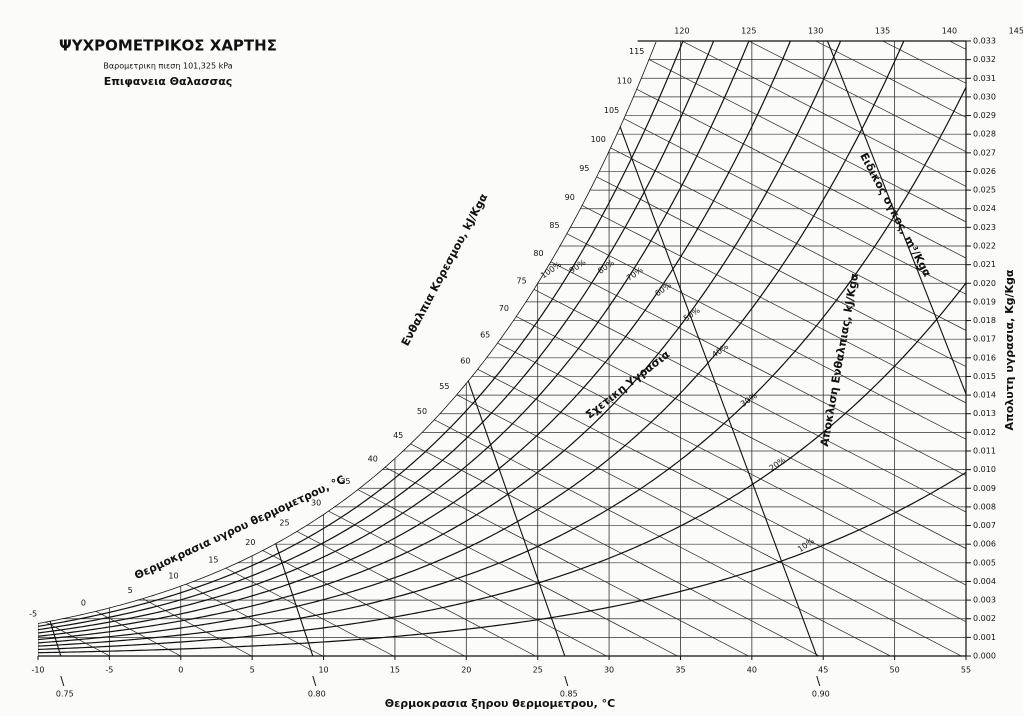 The width and height of the screenshot is (1023, 716). Describe the element at coordinates (250, 542) in the screenshot. I see `enthalpy-tick-label: 20` at that location.